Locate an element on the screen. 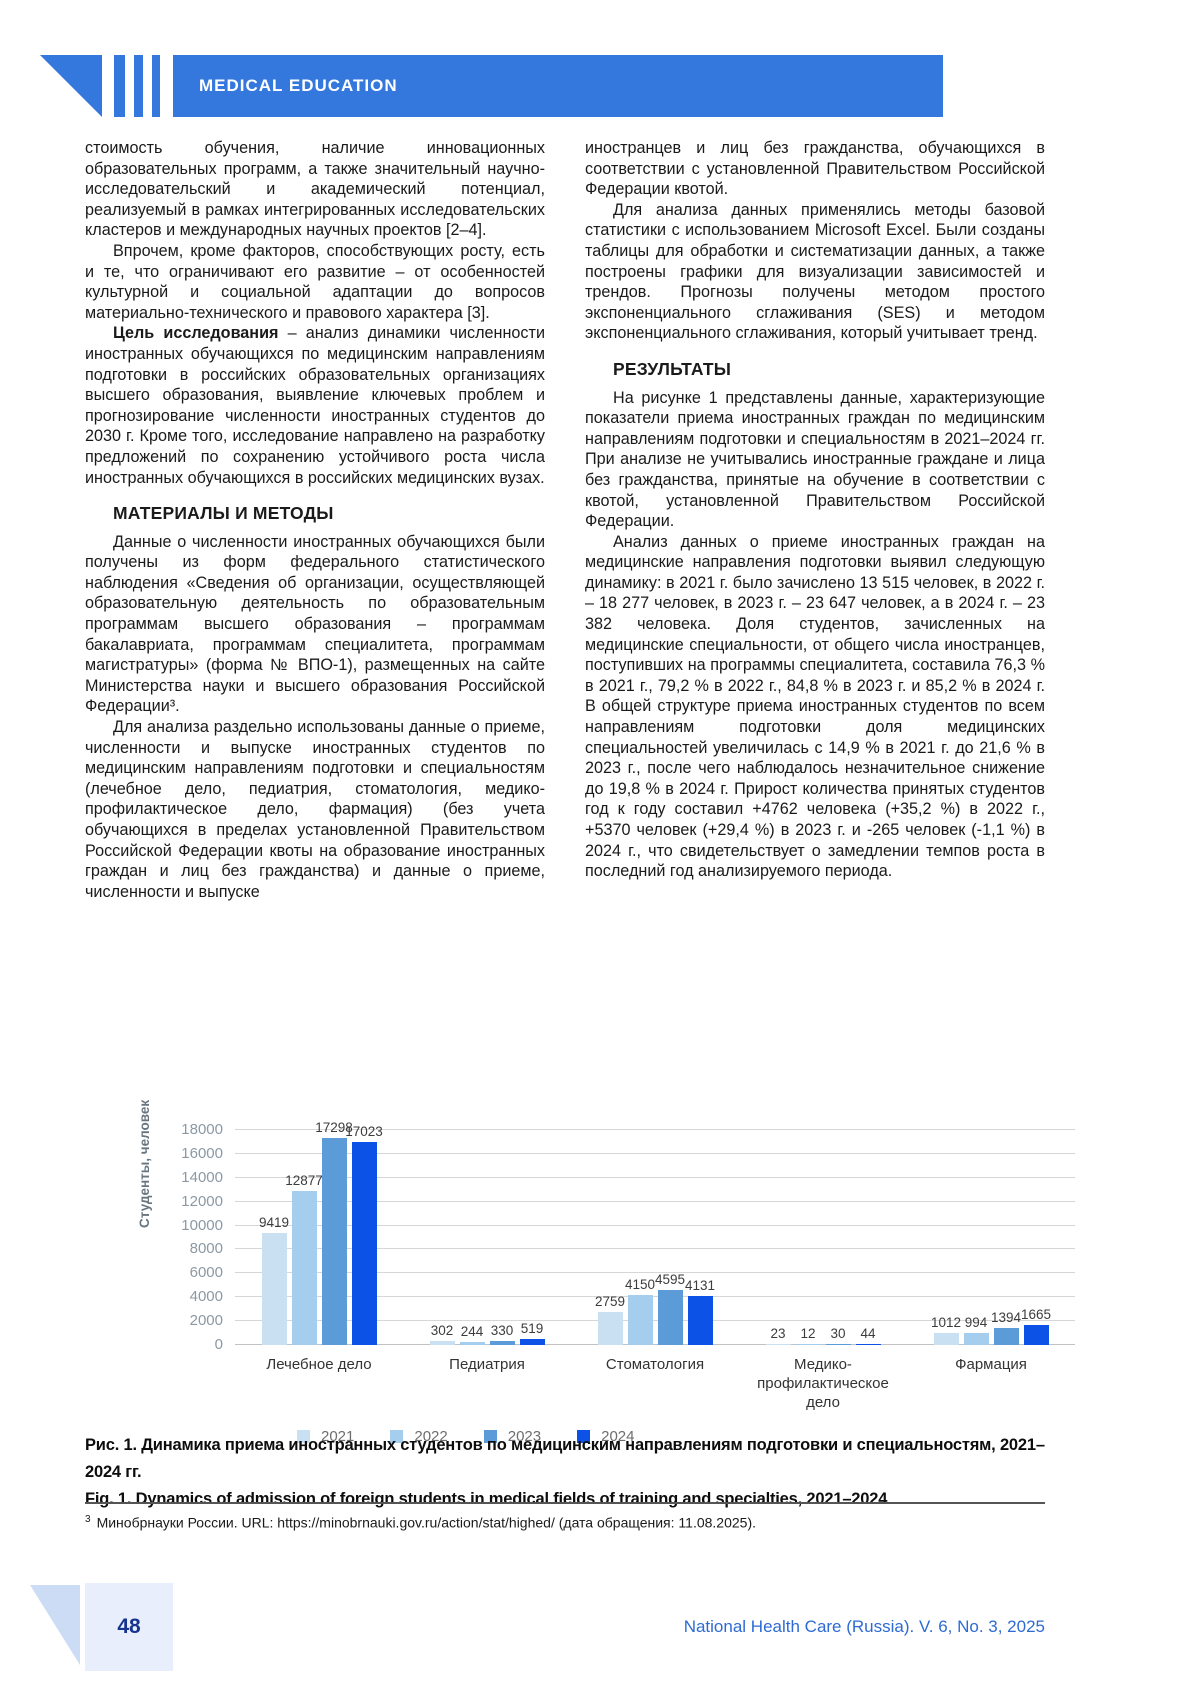 The width and height of the screenshot is (1200, 1697). bar-value-label: 994 is located at coordinates (976, 1323).